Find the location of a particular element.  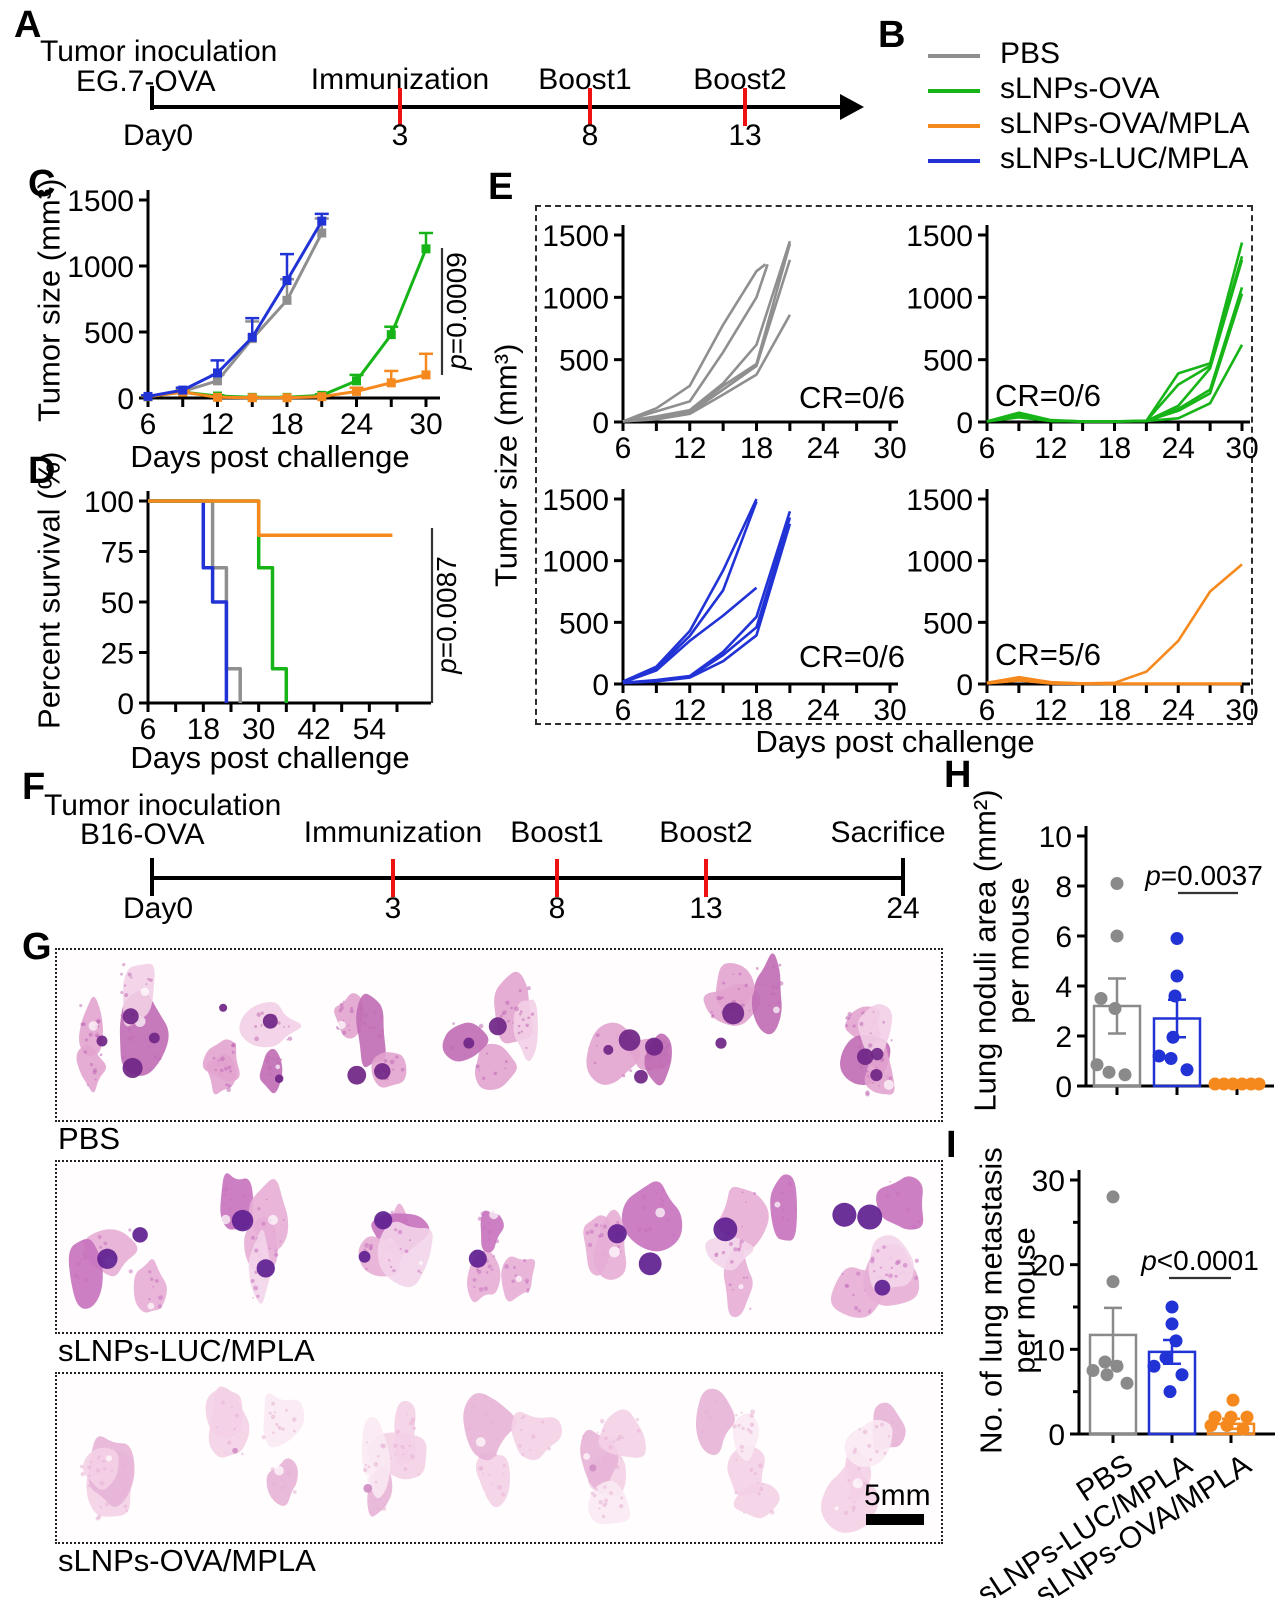

chart-e-ylabel: Tumor size (mm³) is located at coordinates (506, 465).